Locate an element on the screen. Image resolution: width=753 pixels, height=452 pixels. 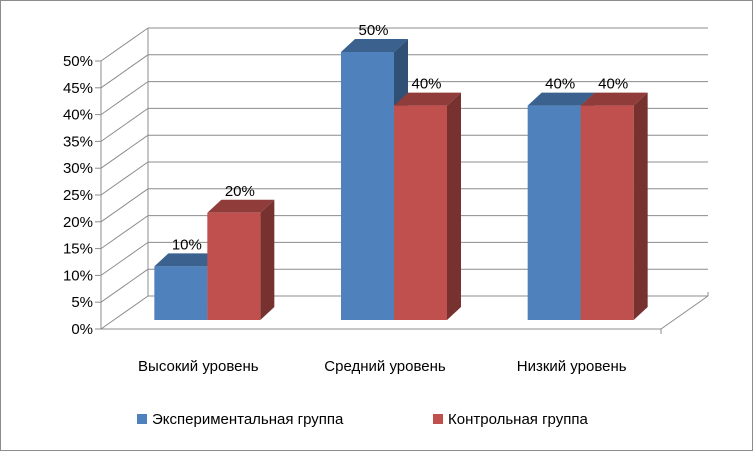
y-tick-label: 30% is located at coordinates (78, 168).